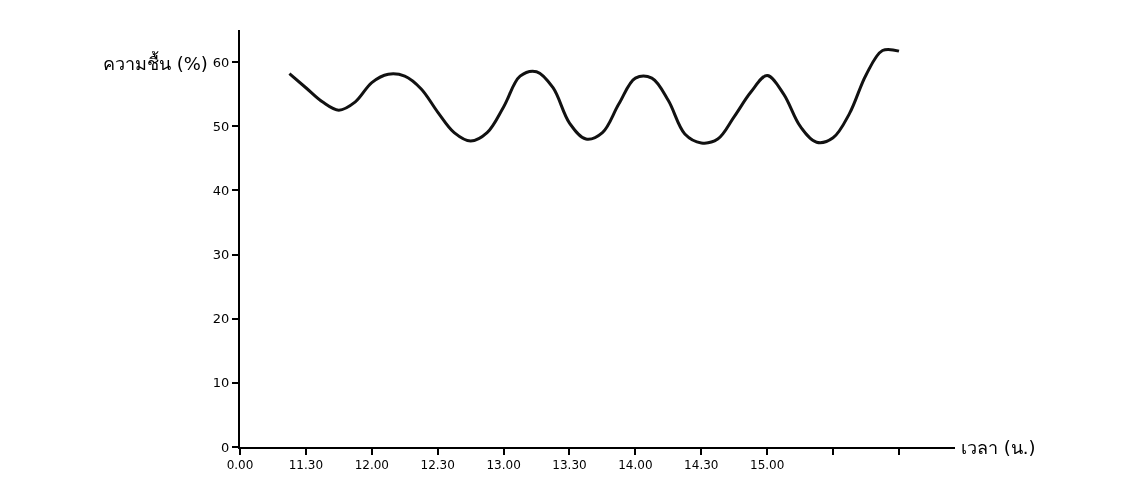 Image resolution: width=1130 pixels, height=484 pixels. Describe the element at coordinates (221, 62) in the screenshot. I see `y-tick-label: 60` at that location.